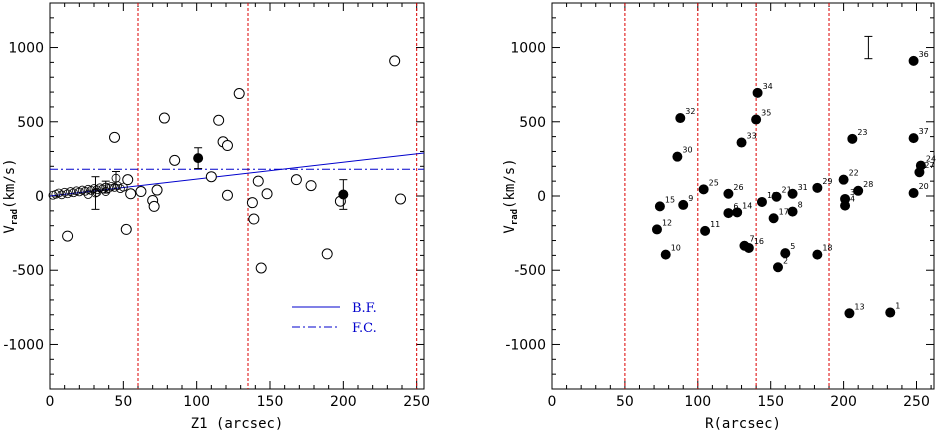 This screenshot has height=432, width=939. Describe the element at coordinates (28, 271) in the screenshot. I see `left-y-tick-label: -500` at that location.